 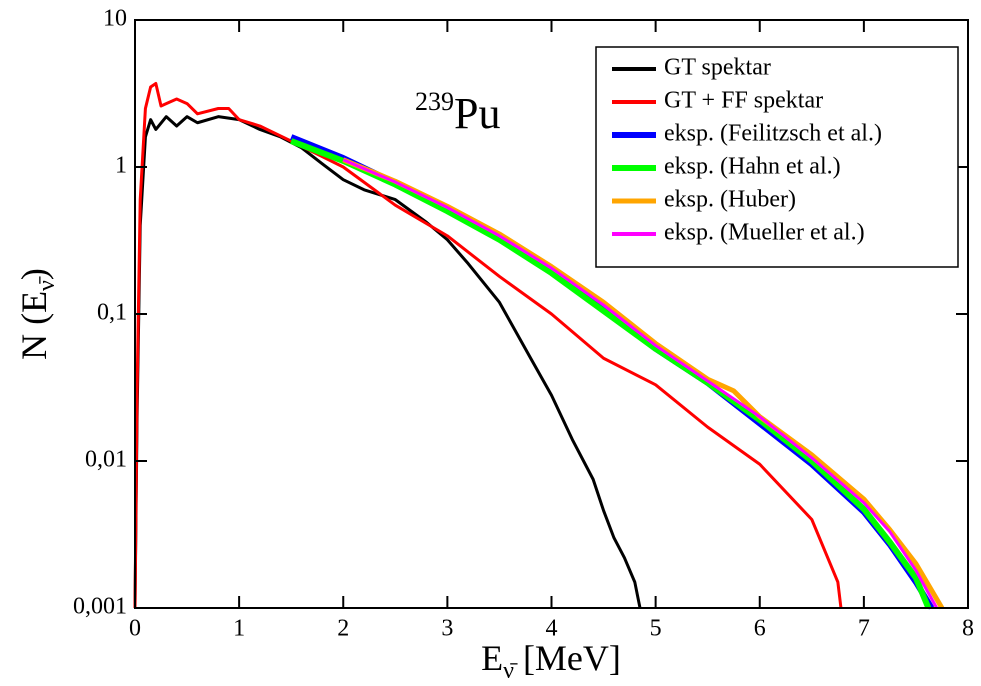 I want to click on legend-label: eksp. (Feilitzsch et al.), so click(x=773, y=134).